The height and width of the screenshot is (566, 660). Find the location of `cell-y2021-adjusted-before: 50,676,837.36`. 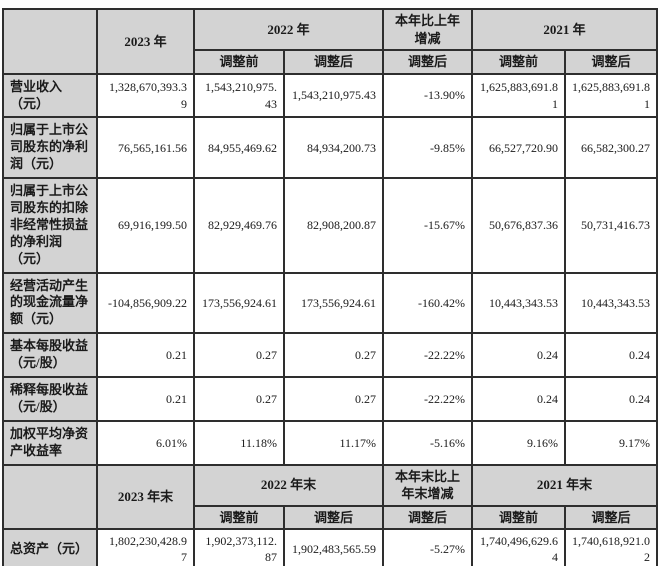

cell-y2021-adjusted-before: 50,676,837.36 is located at coordinates (518, 225).